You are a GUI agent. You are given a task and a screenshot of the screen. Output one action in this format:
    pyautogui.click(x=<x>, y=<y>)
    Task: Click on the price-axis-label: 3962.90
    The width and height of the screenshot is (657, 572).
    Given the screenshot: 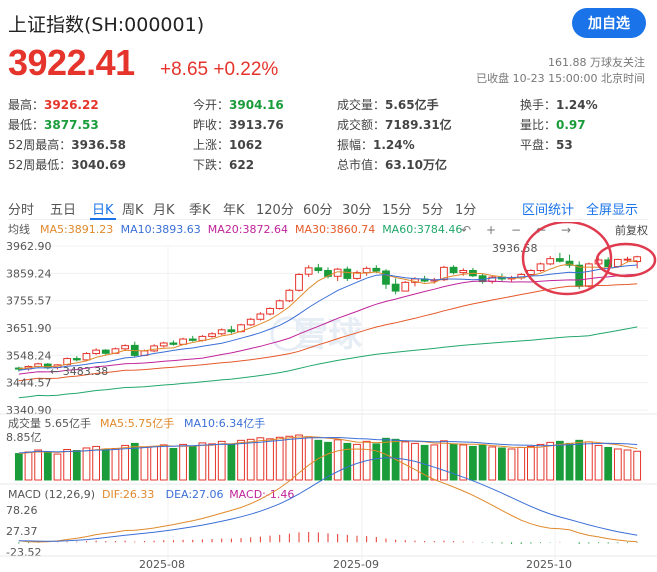 What is the action you would take?
    pyautogui.click(x=29, y=246)
    